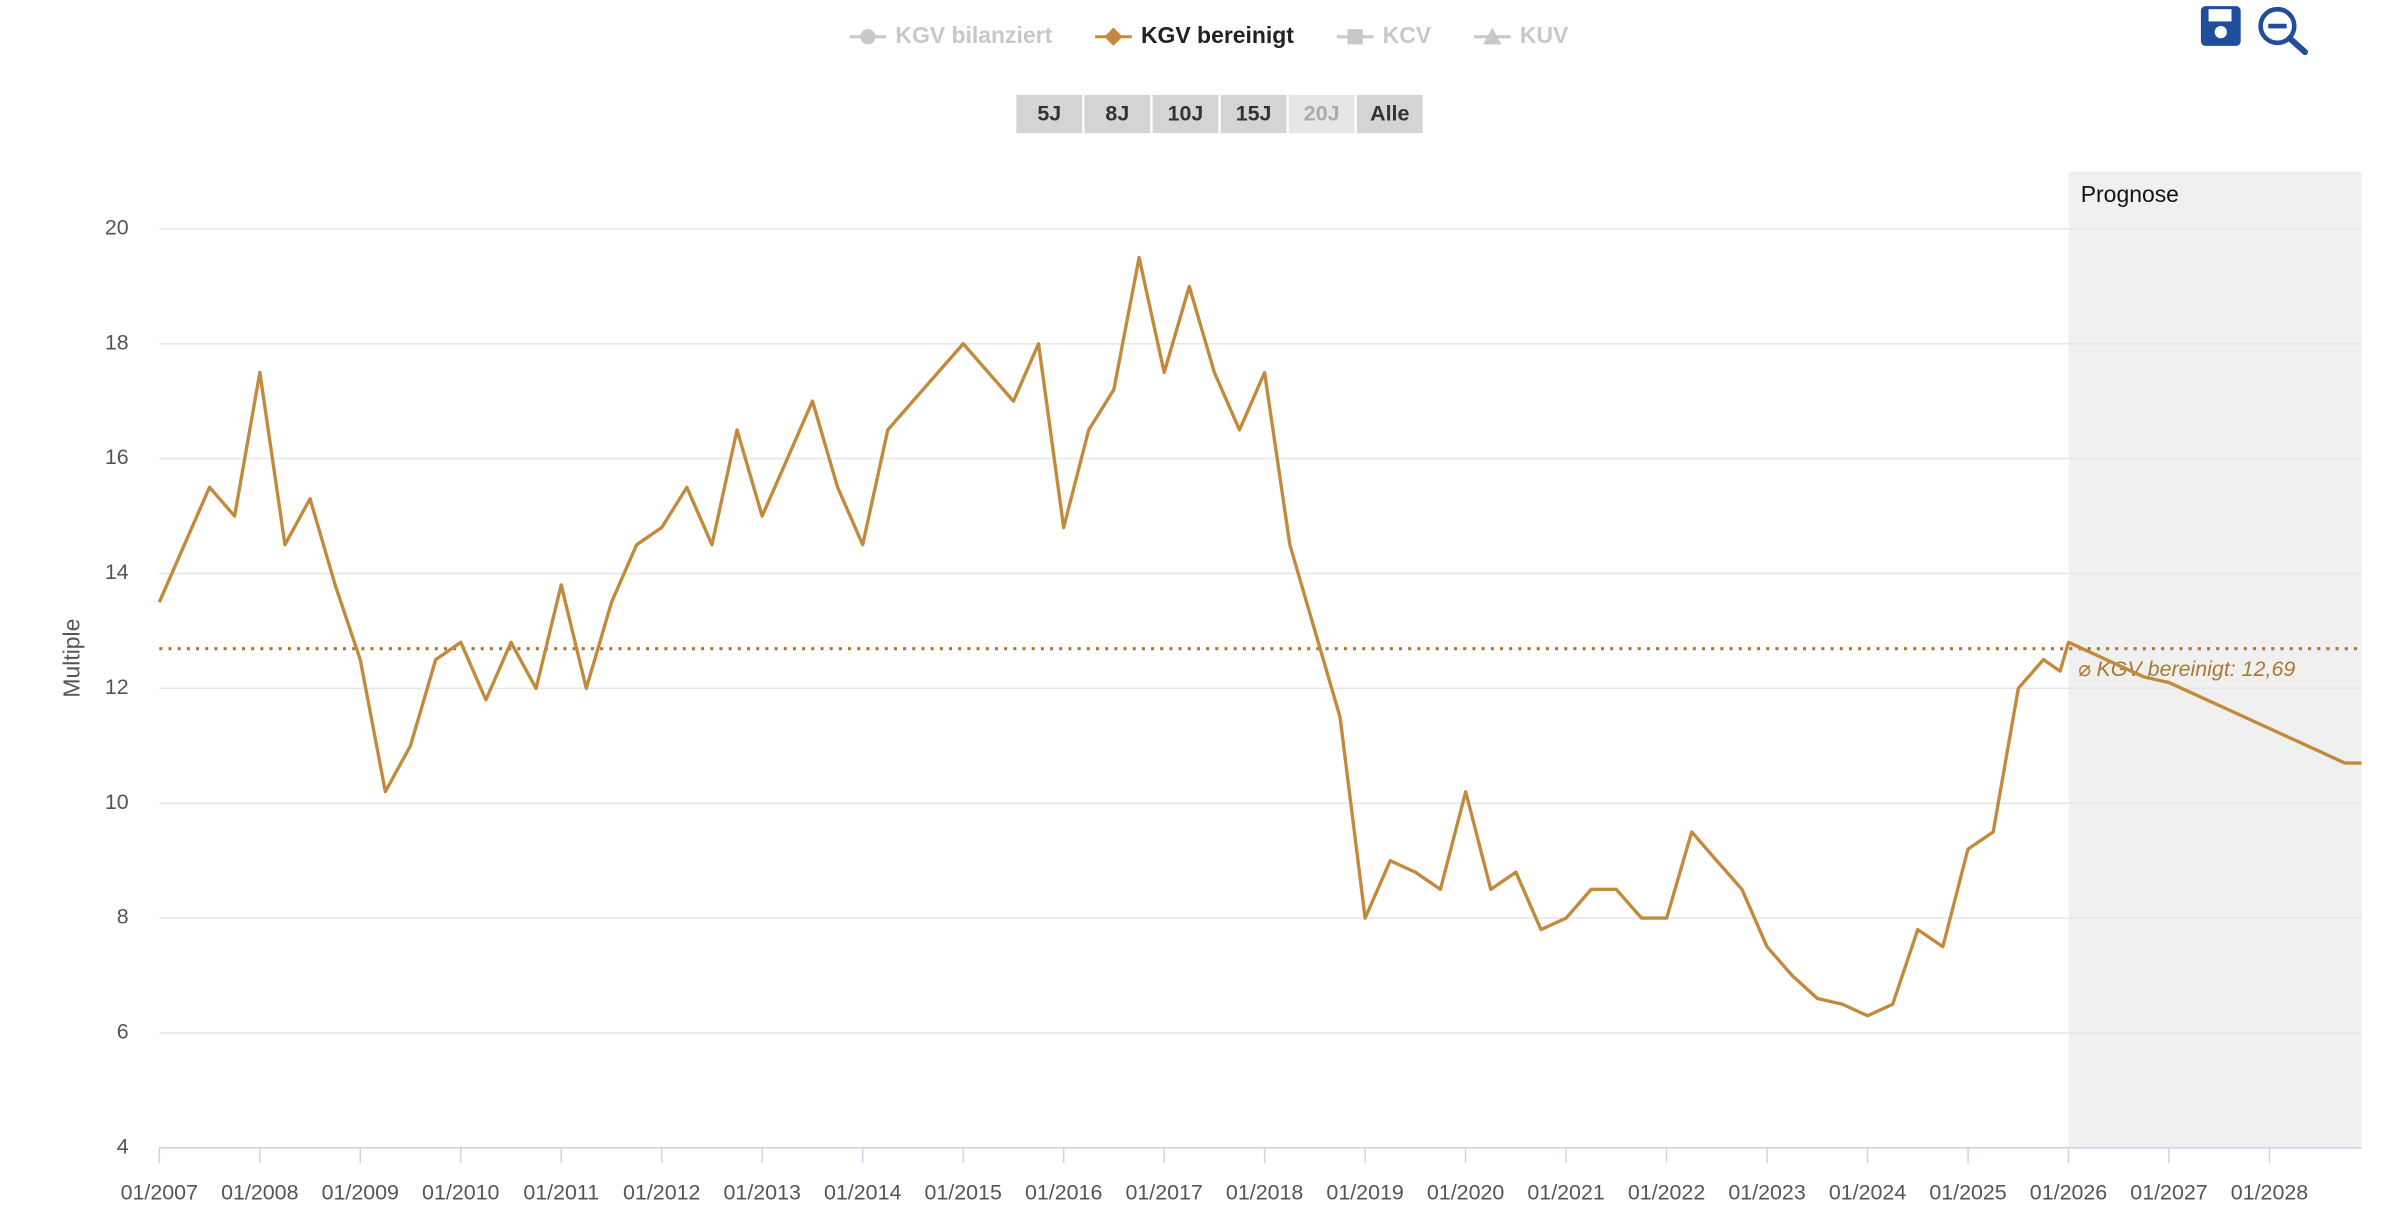 This screenshot has width=2400, height=1232. I want to click on save-icon, so click(2220, 26).